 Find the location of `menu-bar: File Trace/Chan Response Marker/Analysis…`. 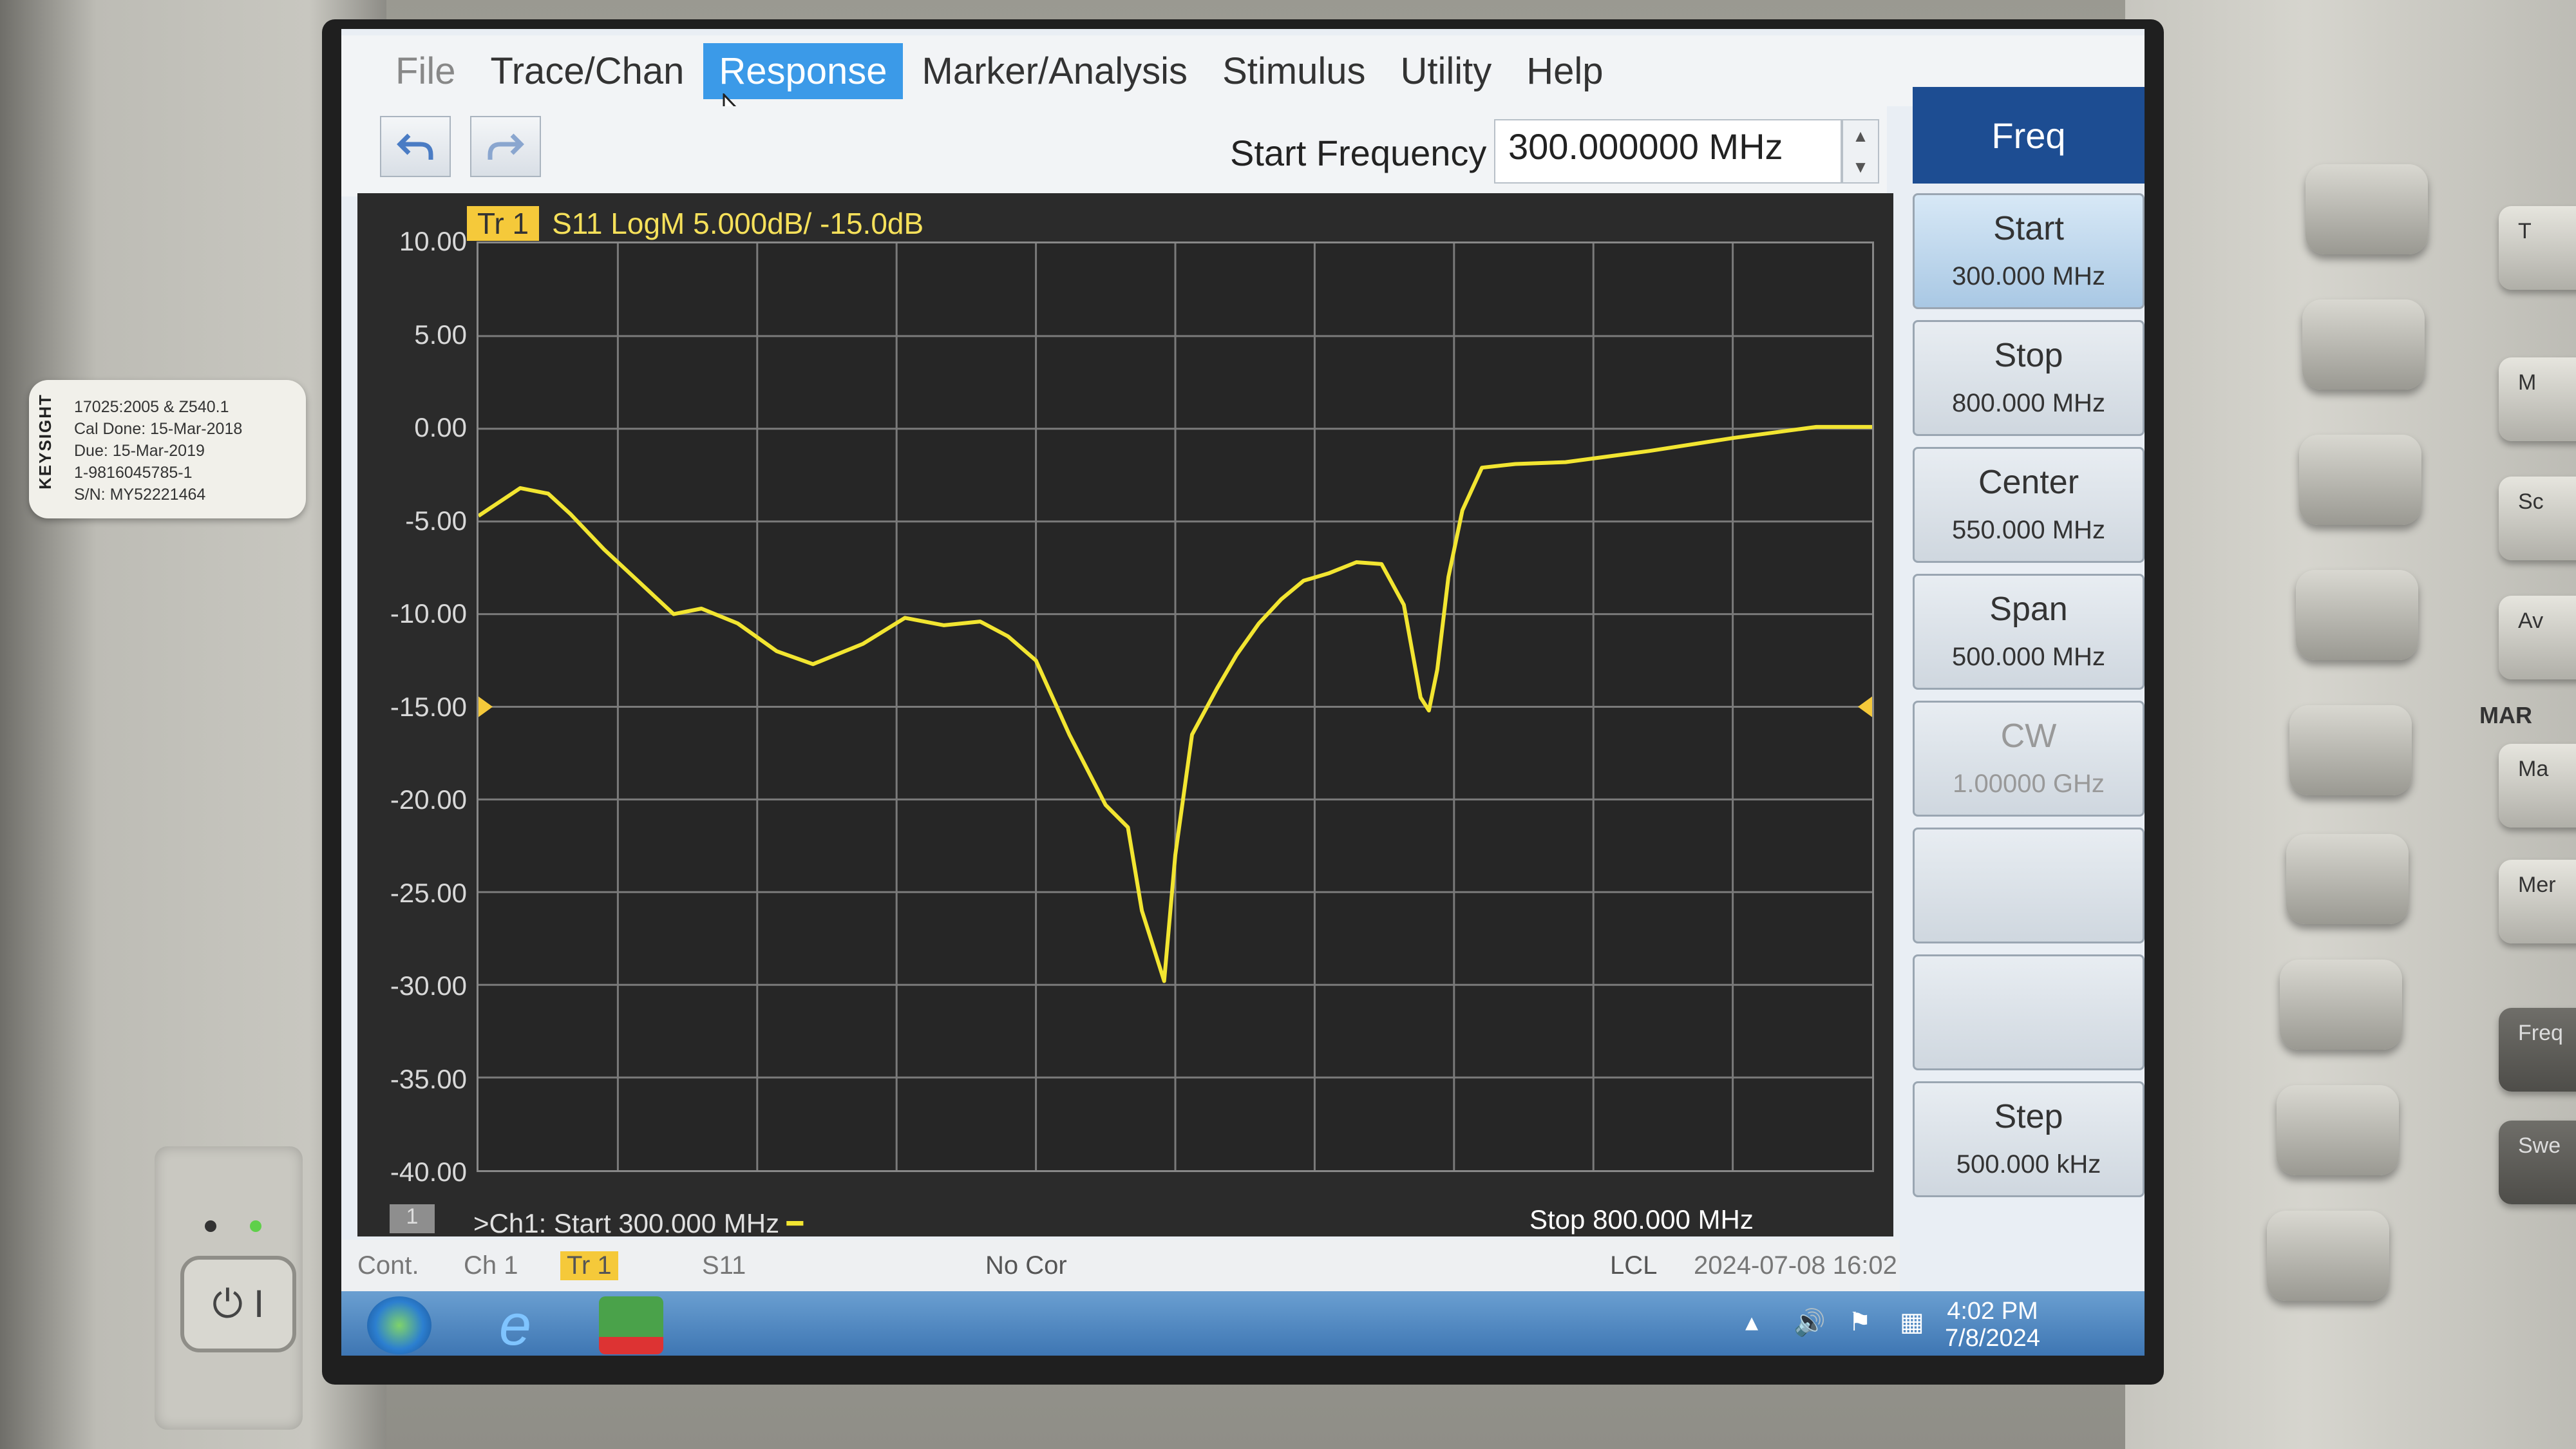

menu-bar: File Trace/Chan Response Marker/Analysis… is located at coordinates (1243, 70).